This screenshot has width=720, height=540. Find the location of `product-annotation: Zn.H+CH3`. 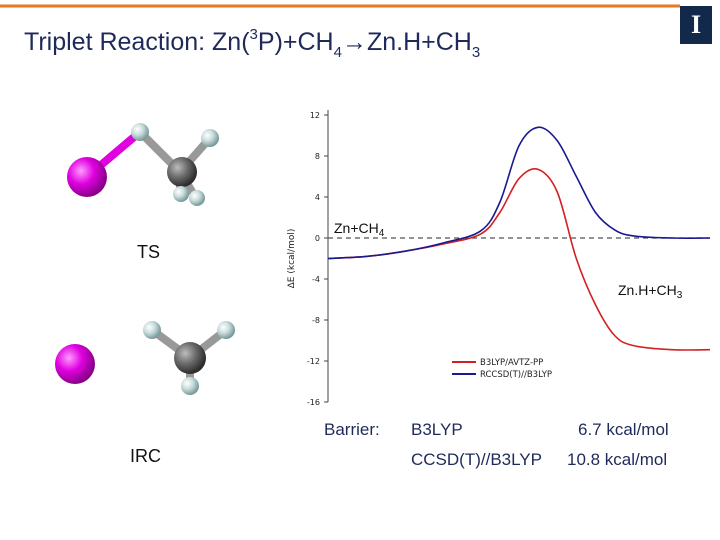

product-annotation: Zn.H+CH3 is located at coordinates (650, 291).